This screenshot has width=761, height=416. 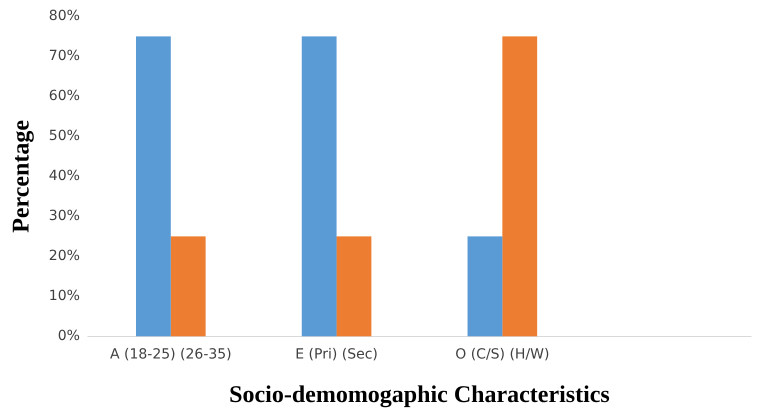 I want to click on y-tick-label: 30%, so click(x=64, y=216).